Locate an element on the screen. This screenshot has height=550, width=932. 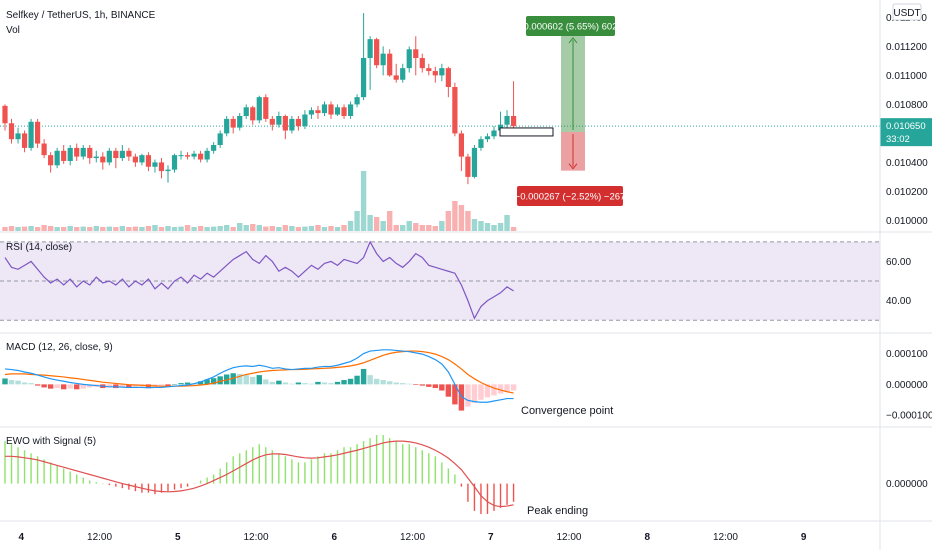
time-tick-label: 6 is located at coordinates (334, 537).